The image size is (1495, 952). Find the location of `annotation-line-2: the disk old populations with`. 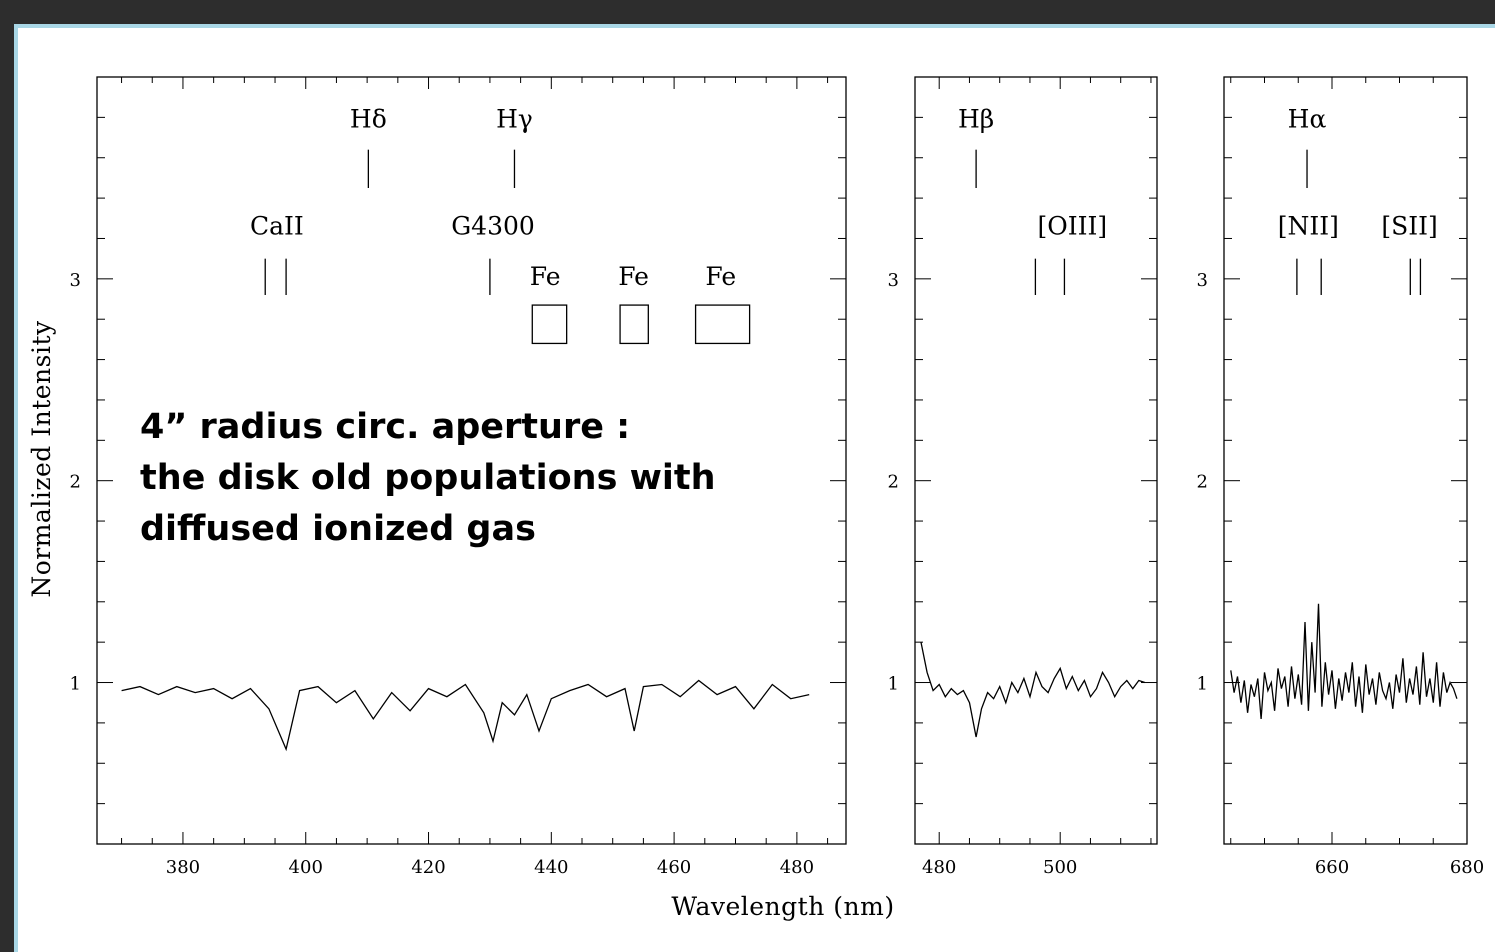

annotation-line-2: the disk old populations with is located at coordinates (428, 478).